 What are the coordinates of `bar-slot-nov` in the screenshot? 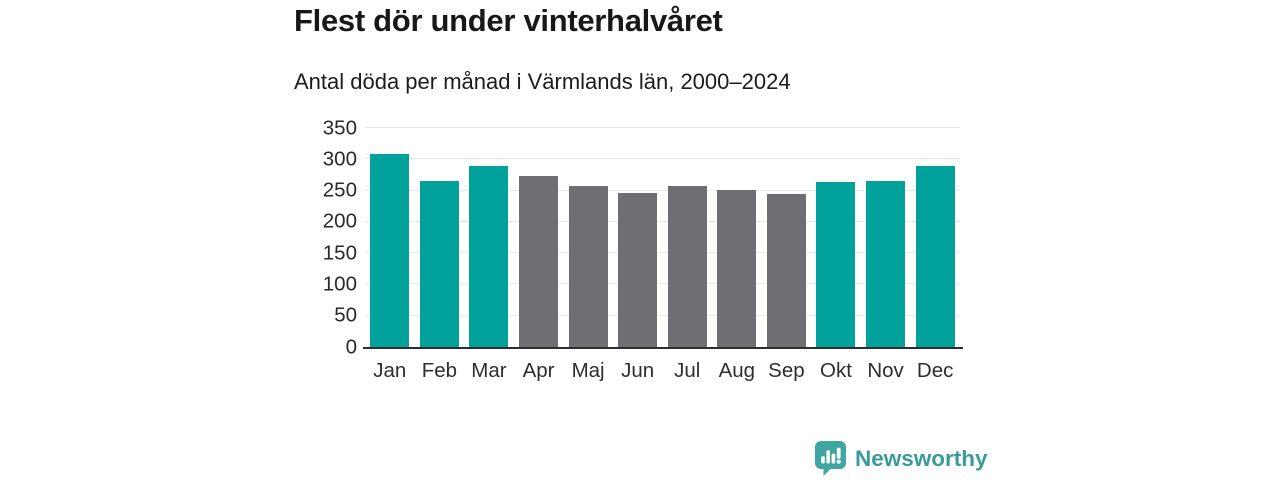 It's located at (886, 237).